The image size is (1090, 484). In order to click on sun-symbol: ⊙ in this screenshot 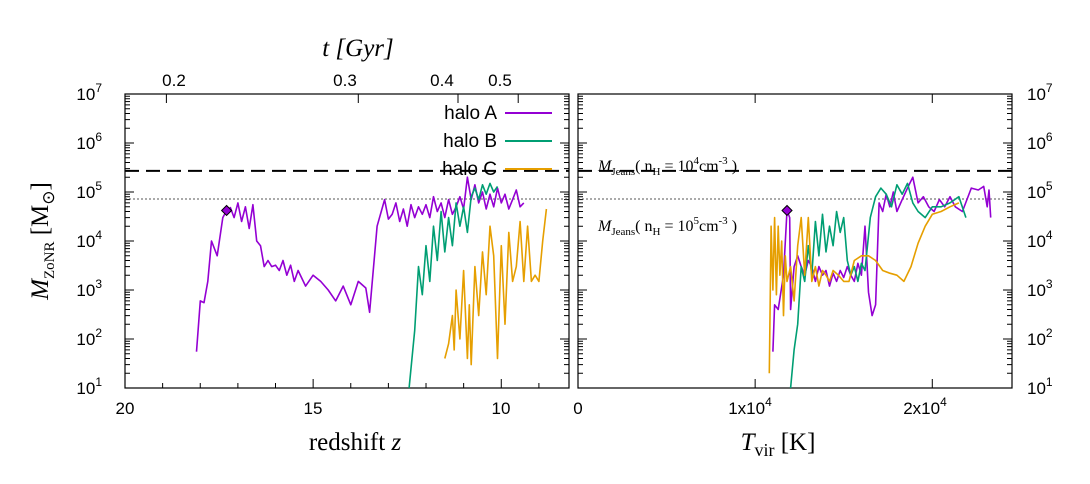, I will do `click(48, 197)`.